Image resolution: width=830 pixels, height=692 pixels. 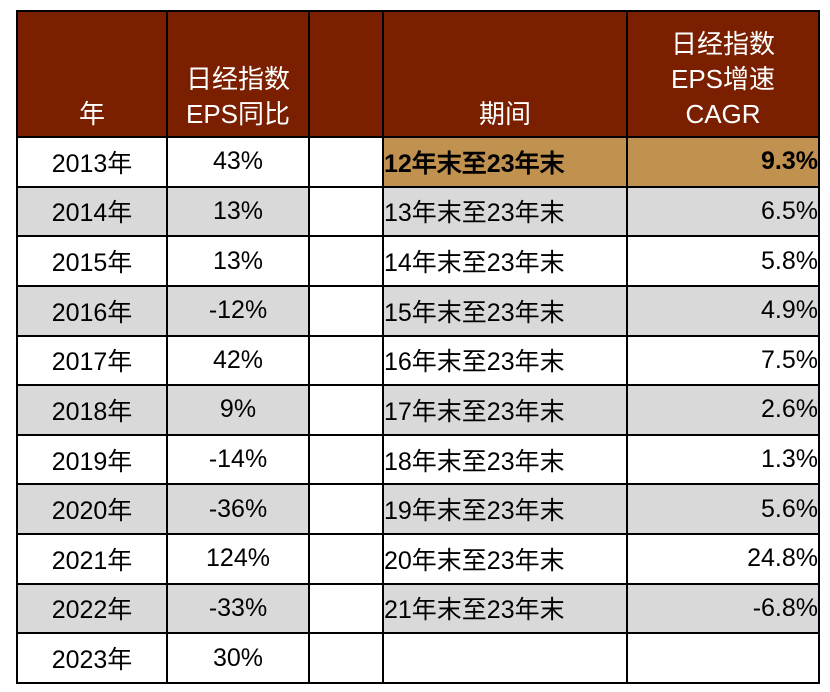 What do you see at coordinates (505, 658) in the screenshot?
I see `period-cell-empty` at bounding box center [505, 658].